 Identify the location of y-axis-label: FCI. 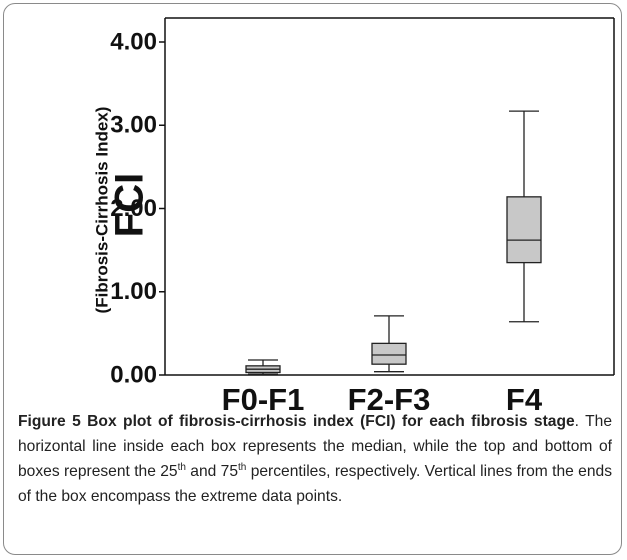
(130, 205).